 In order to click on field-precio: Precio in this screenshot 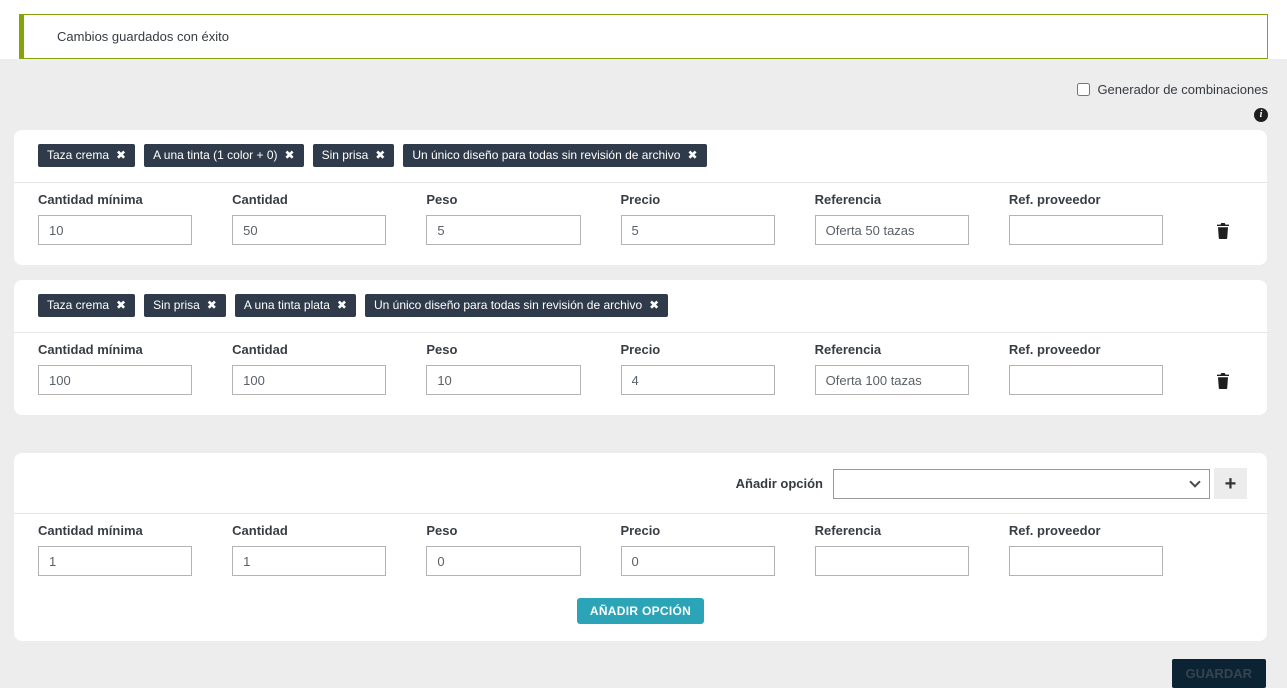, I will do `click(697, 218)`.